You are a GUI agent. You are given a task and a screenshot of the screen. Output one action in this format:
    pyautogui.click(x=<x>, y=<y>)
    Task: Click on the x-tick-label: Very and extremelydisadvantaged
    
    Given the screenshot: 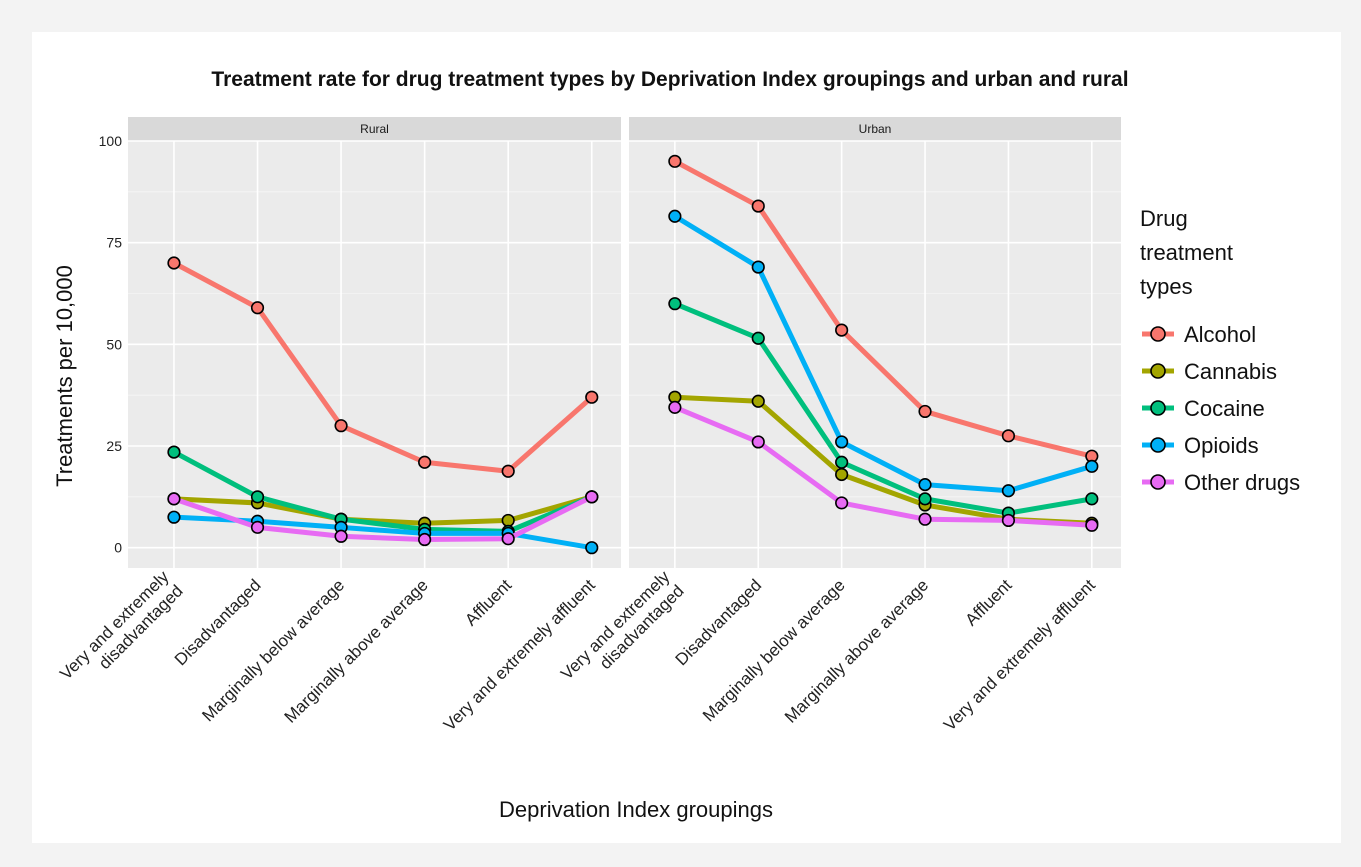 What is the action you would take?
    pyautogui.click(x=121, y=632)
    